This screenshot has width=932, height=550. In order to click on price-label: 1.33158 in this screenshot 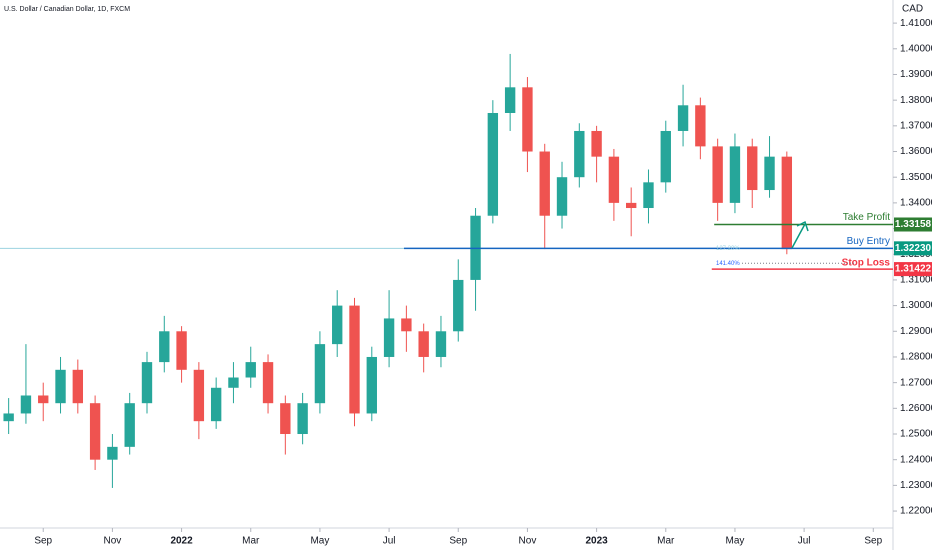, I will do `click(913, 224)`.